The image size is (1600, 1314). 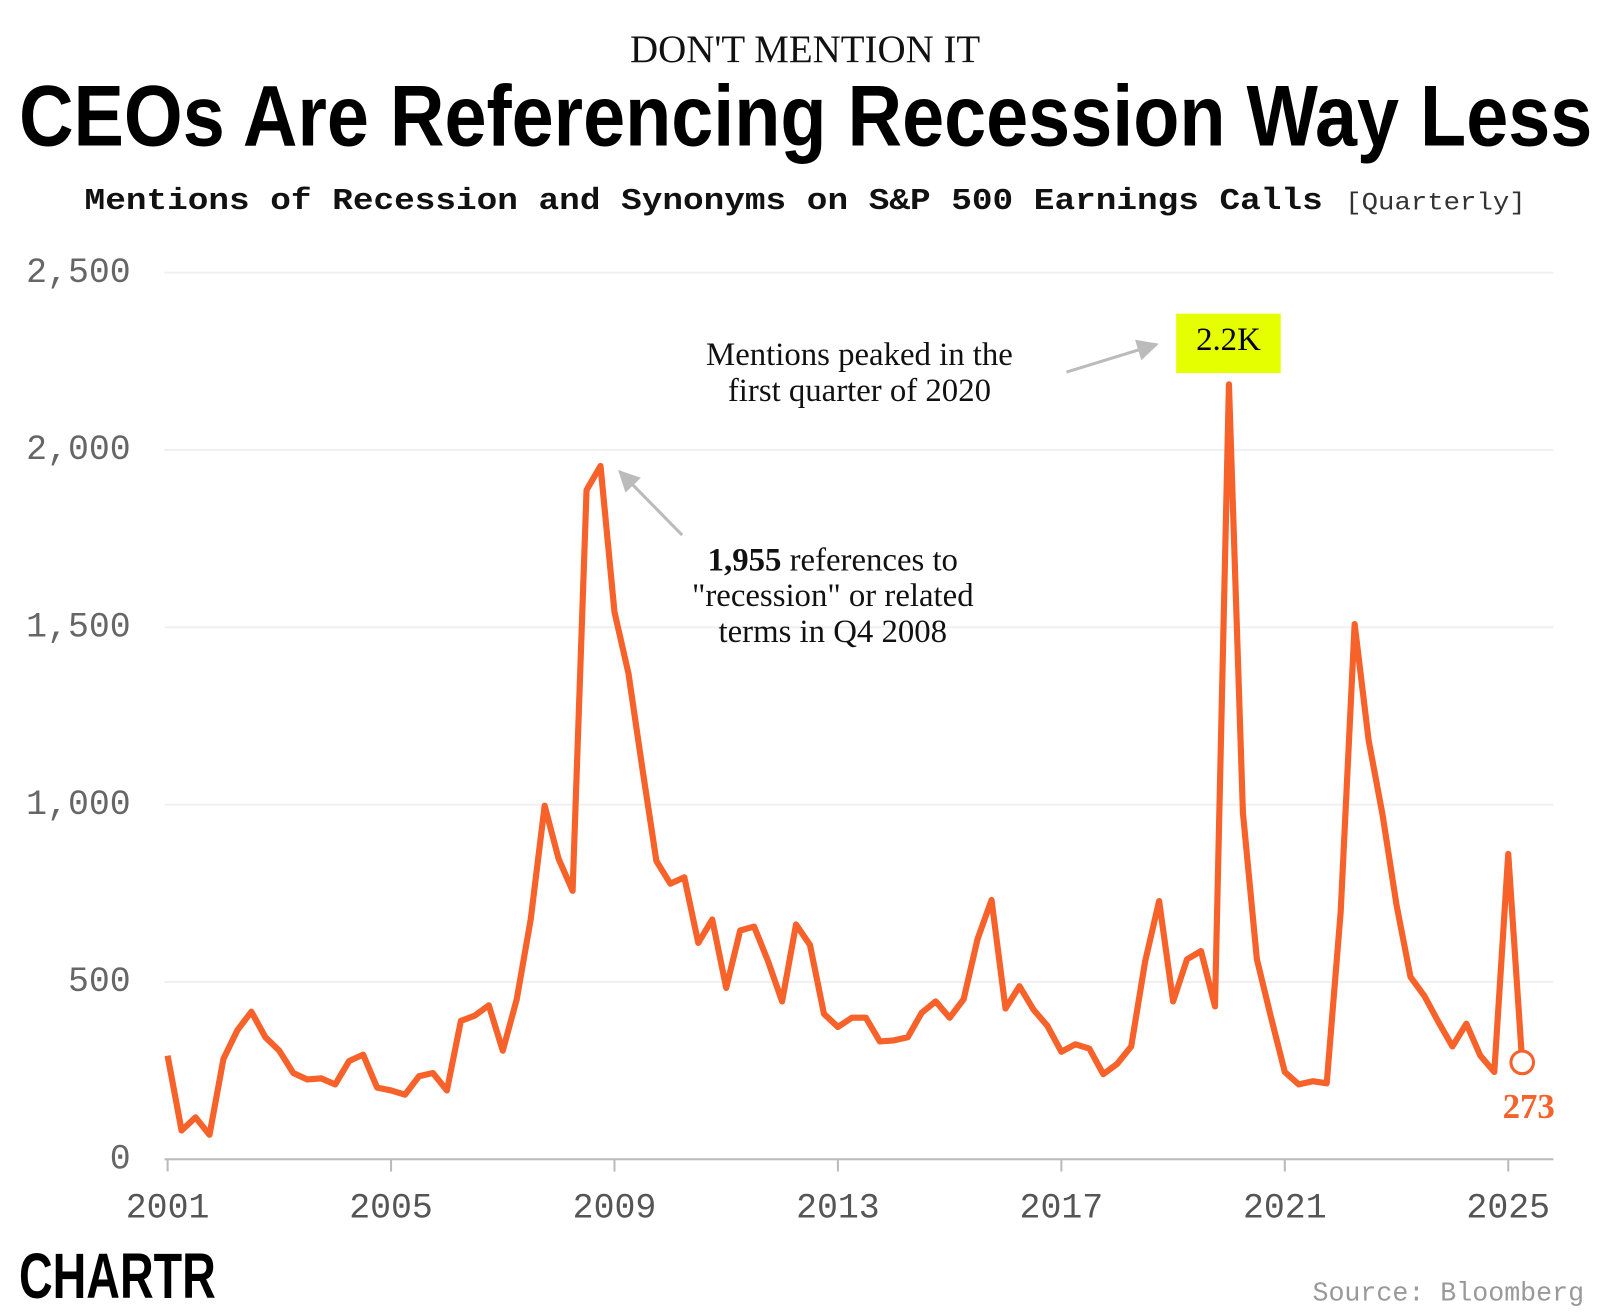 I want to click on x-tick-label: 2005, so click(x=391, y=1209).